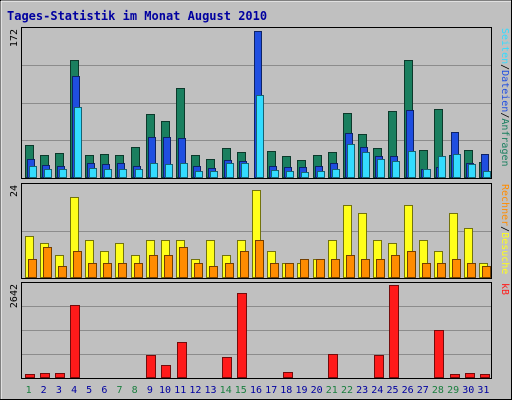 The image size is (512, 400). What do you see at coordinates (377, 390) in the screenshot?
I see `x-tick-label-day-24: 24` at bounding box center [377, 390].